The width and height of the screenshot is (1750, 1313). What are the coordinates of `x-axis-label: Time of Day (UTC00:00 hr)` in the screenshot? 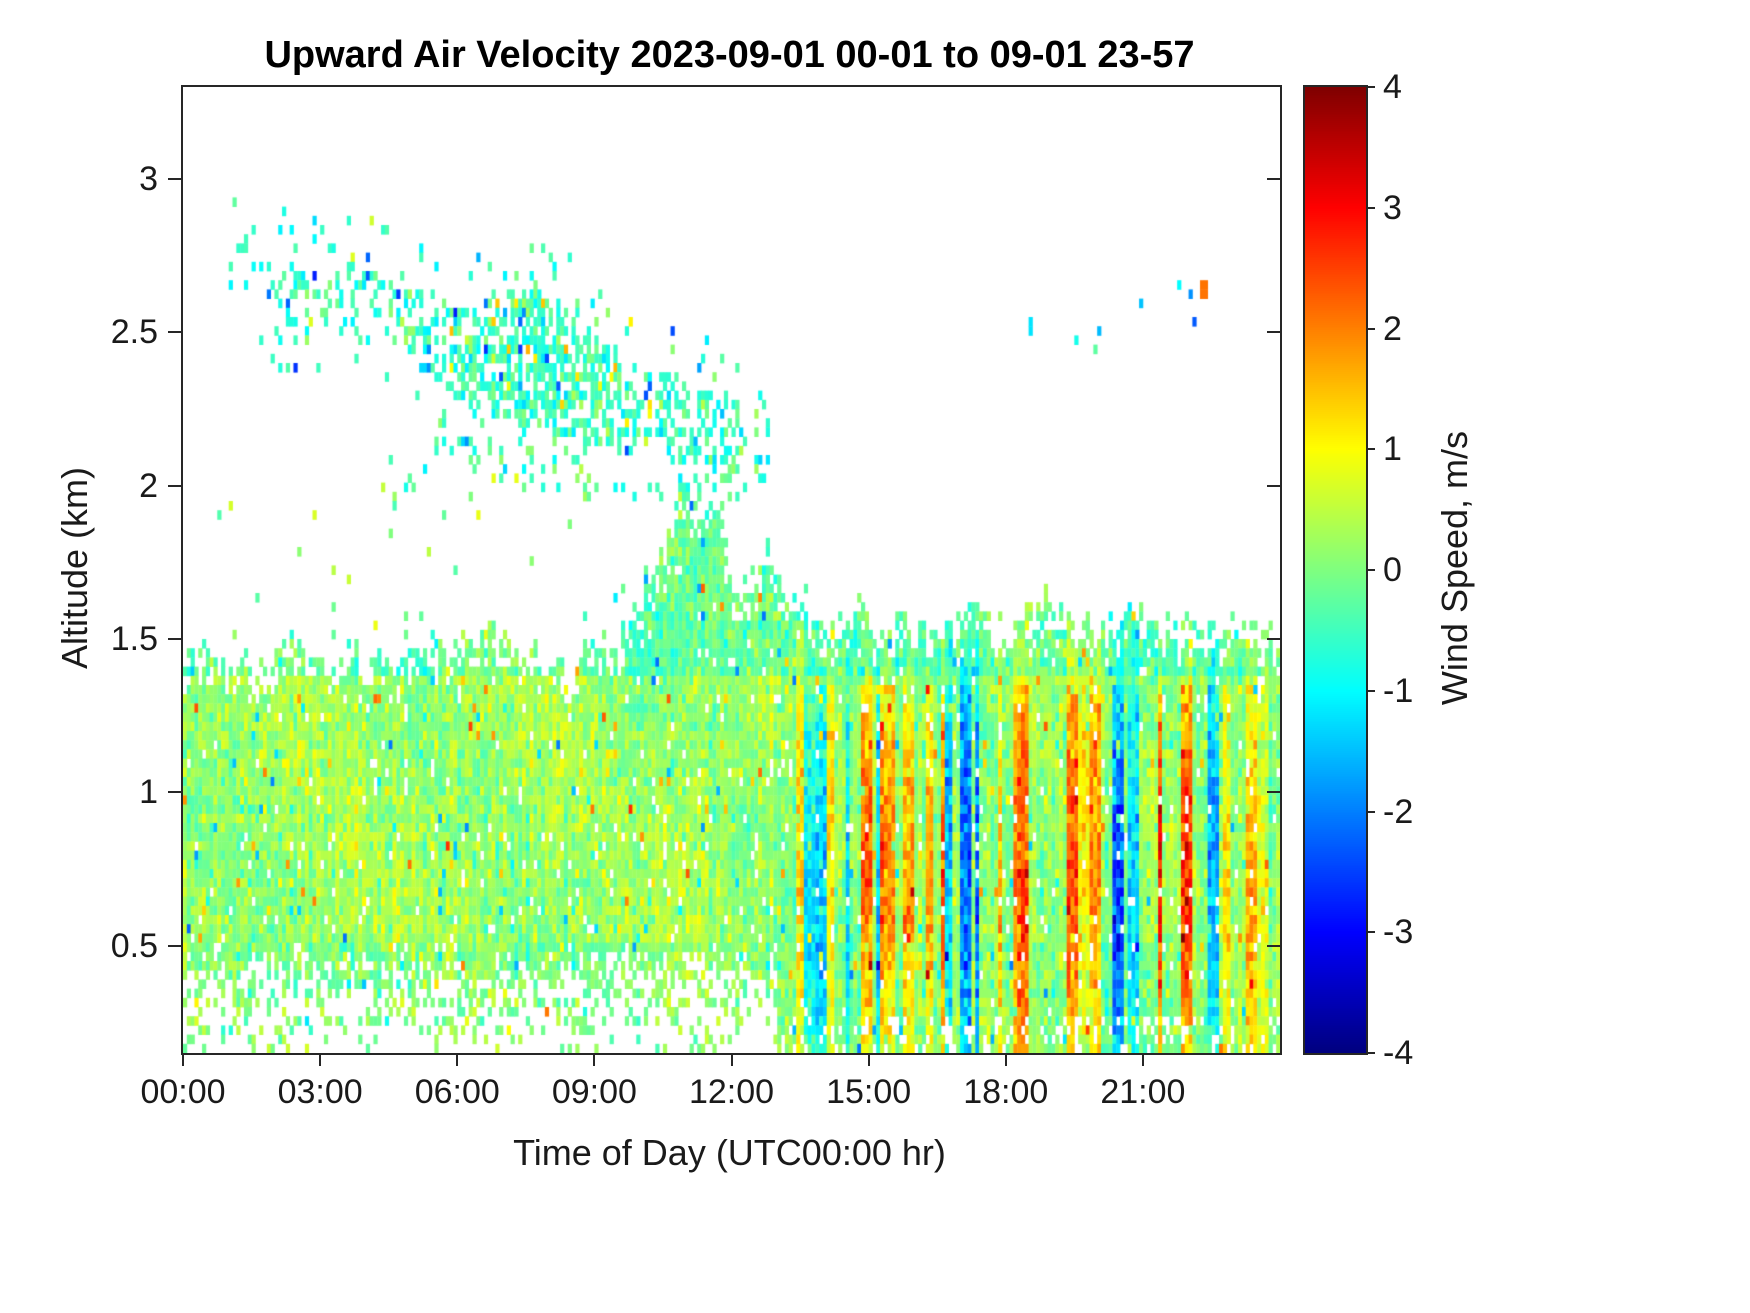 It's located at (729, 1152).